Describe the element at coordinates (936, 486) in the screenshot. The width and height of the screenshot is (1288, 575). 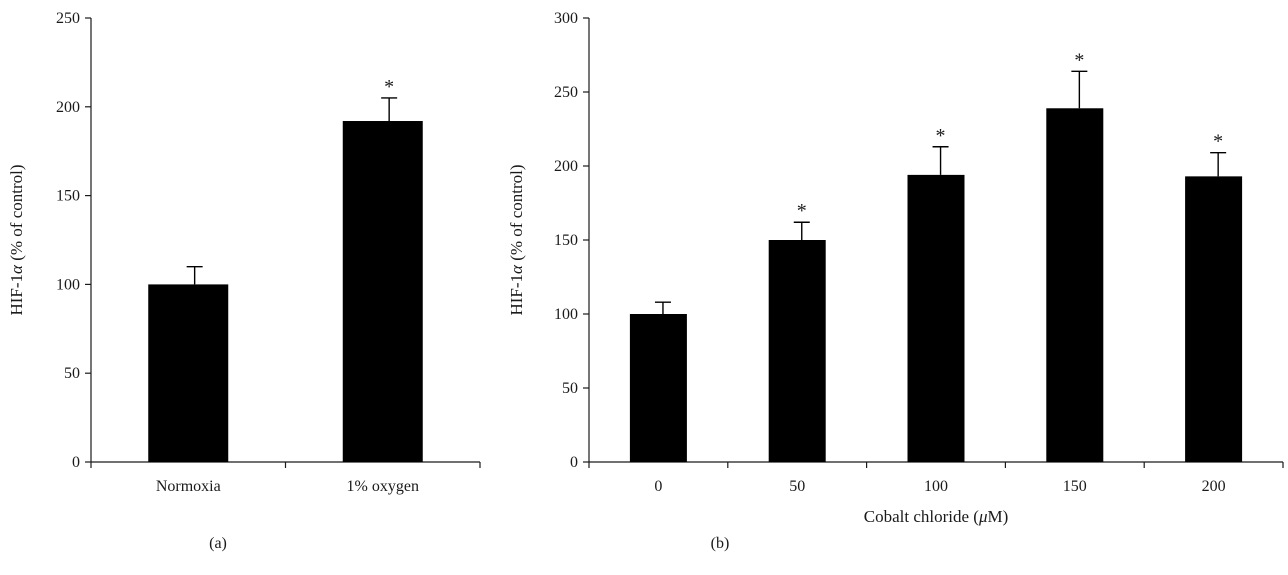
I see `x-tick-label: 100` at that location.